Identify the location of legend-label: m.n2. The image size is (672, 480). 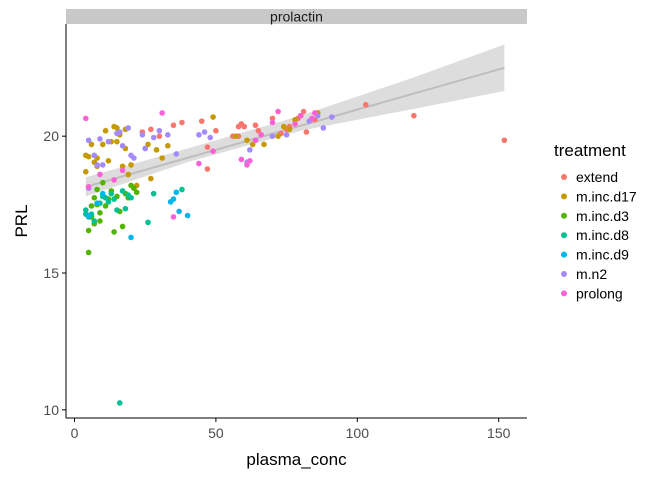
(591, 274).